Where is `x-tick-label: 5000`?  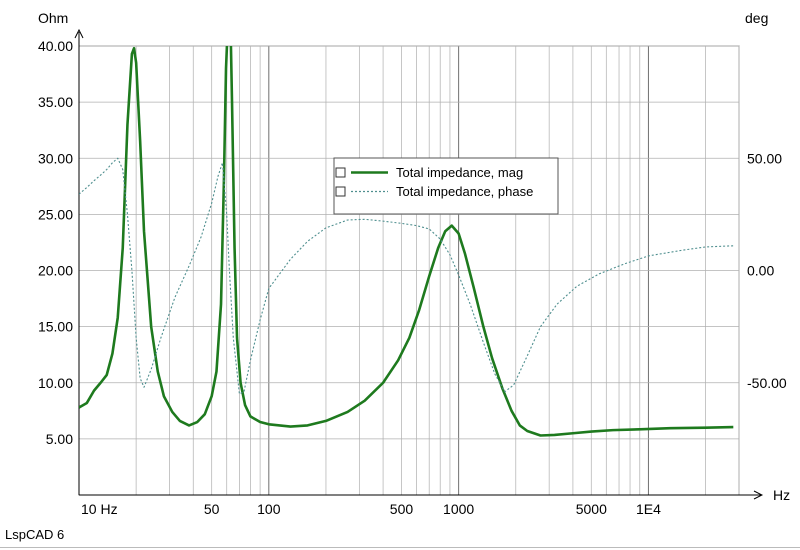
x-tick-label: 5000 is located at coordinates (591, 509).